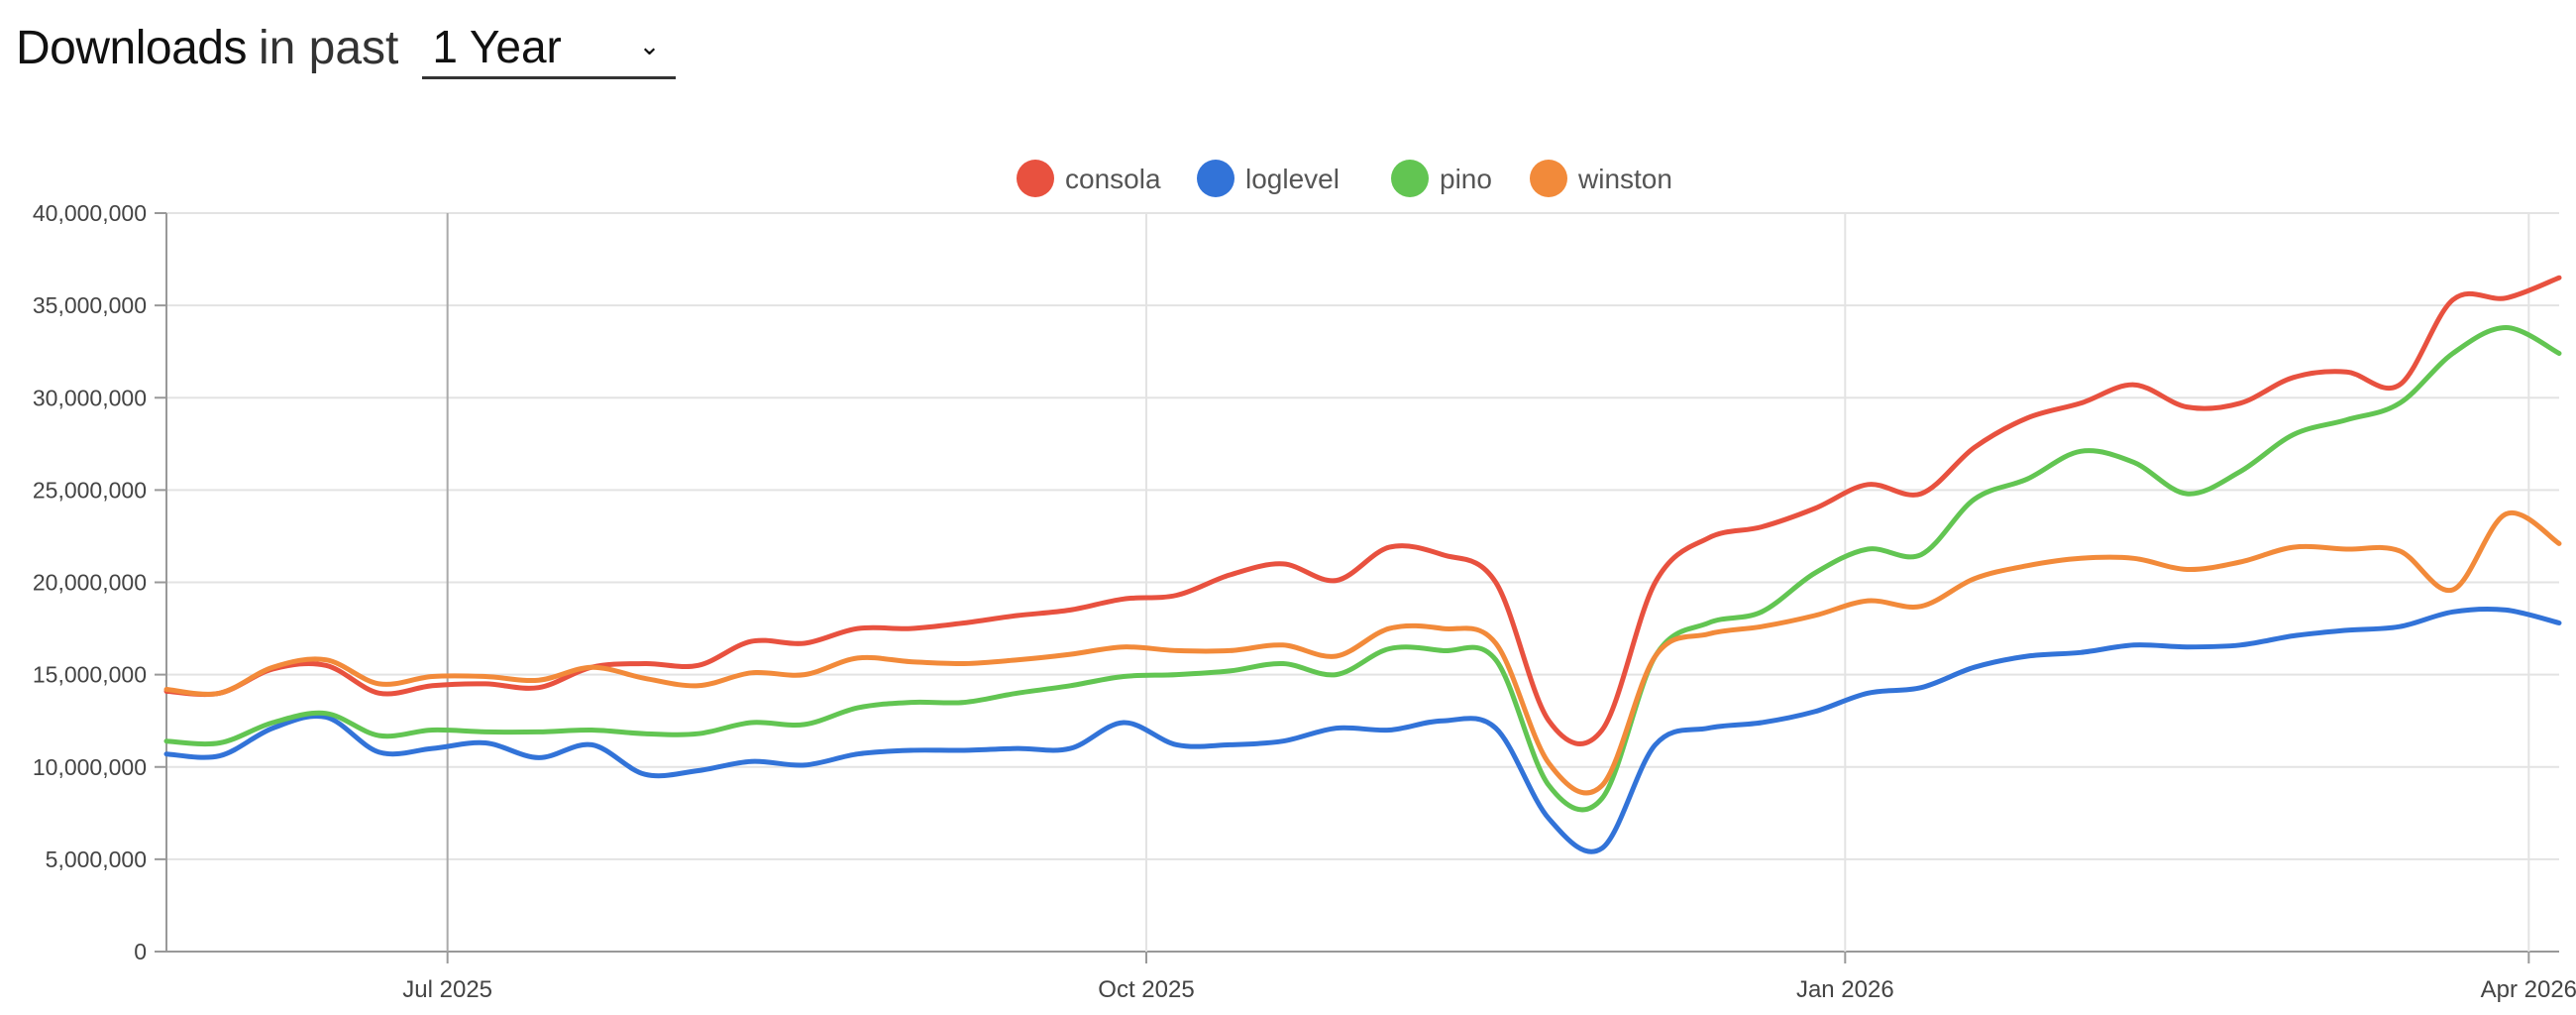 This screenshot has height=1015, width=2576. I want to click on y-tick-label: 5,000,000, so click(97, 859).